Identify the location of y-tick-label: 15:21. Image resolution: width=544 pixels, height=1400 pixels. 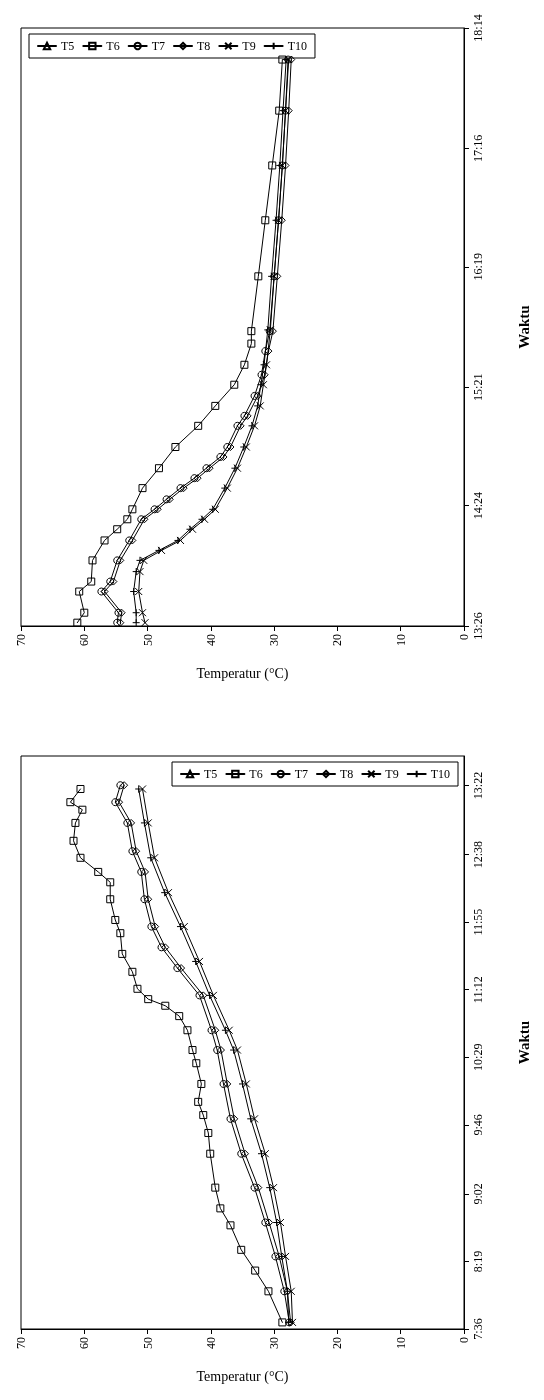
(478, 387).